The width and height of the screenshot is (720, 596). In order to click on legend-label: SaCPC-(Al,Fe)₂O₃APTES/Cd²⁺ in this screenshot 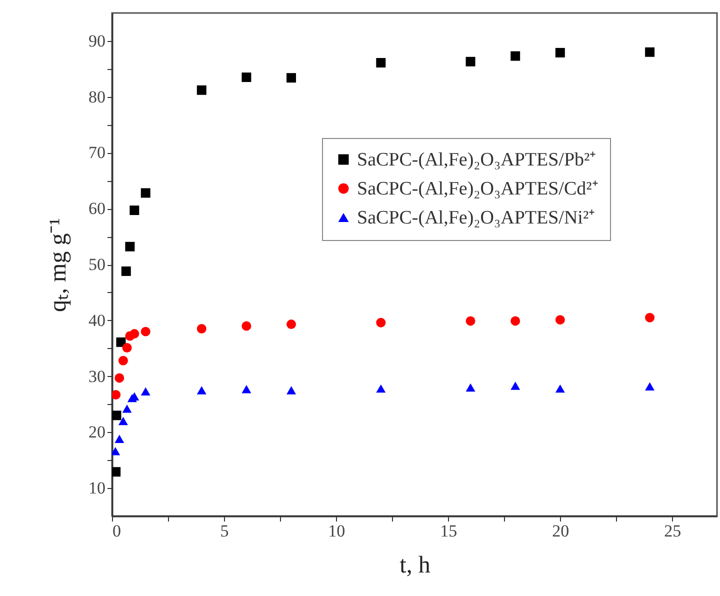, I will do `click(477, 189)`.